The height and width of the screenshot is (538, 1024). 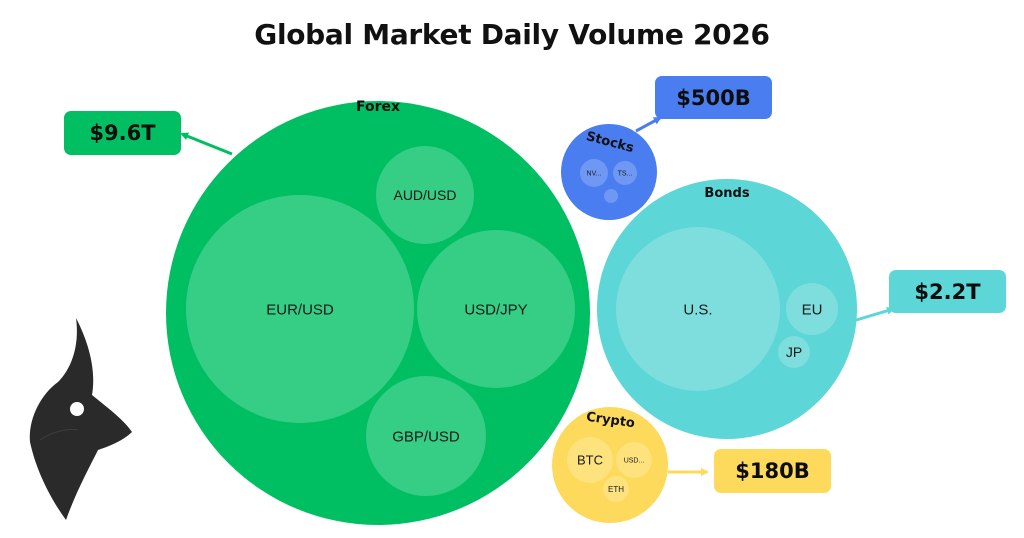 I want to click on crypto-value-callout: $180B, so click(x=772, y=471).